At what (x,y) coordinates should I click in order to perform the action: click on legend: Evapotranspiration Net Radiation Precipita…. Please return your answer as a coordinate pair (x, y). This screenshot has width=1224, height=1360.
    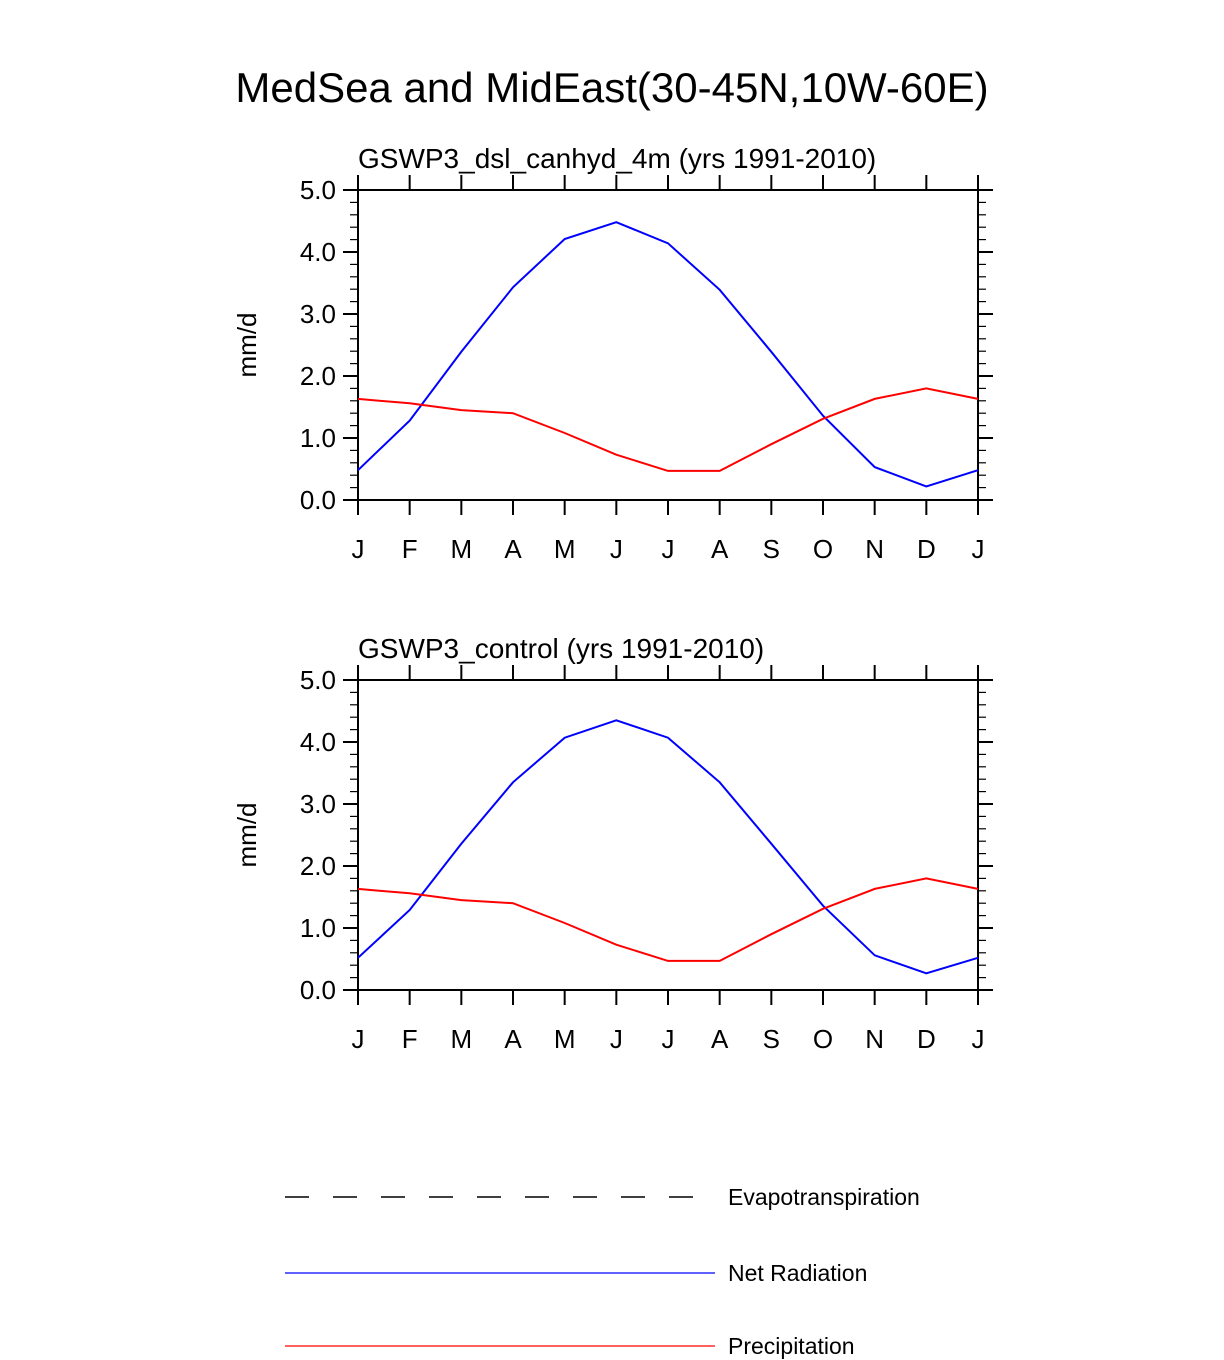
    Looking at the image, I should click on (602, 1271).